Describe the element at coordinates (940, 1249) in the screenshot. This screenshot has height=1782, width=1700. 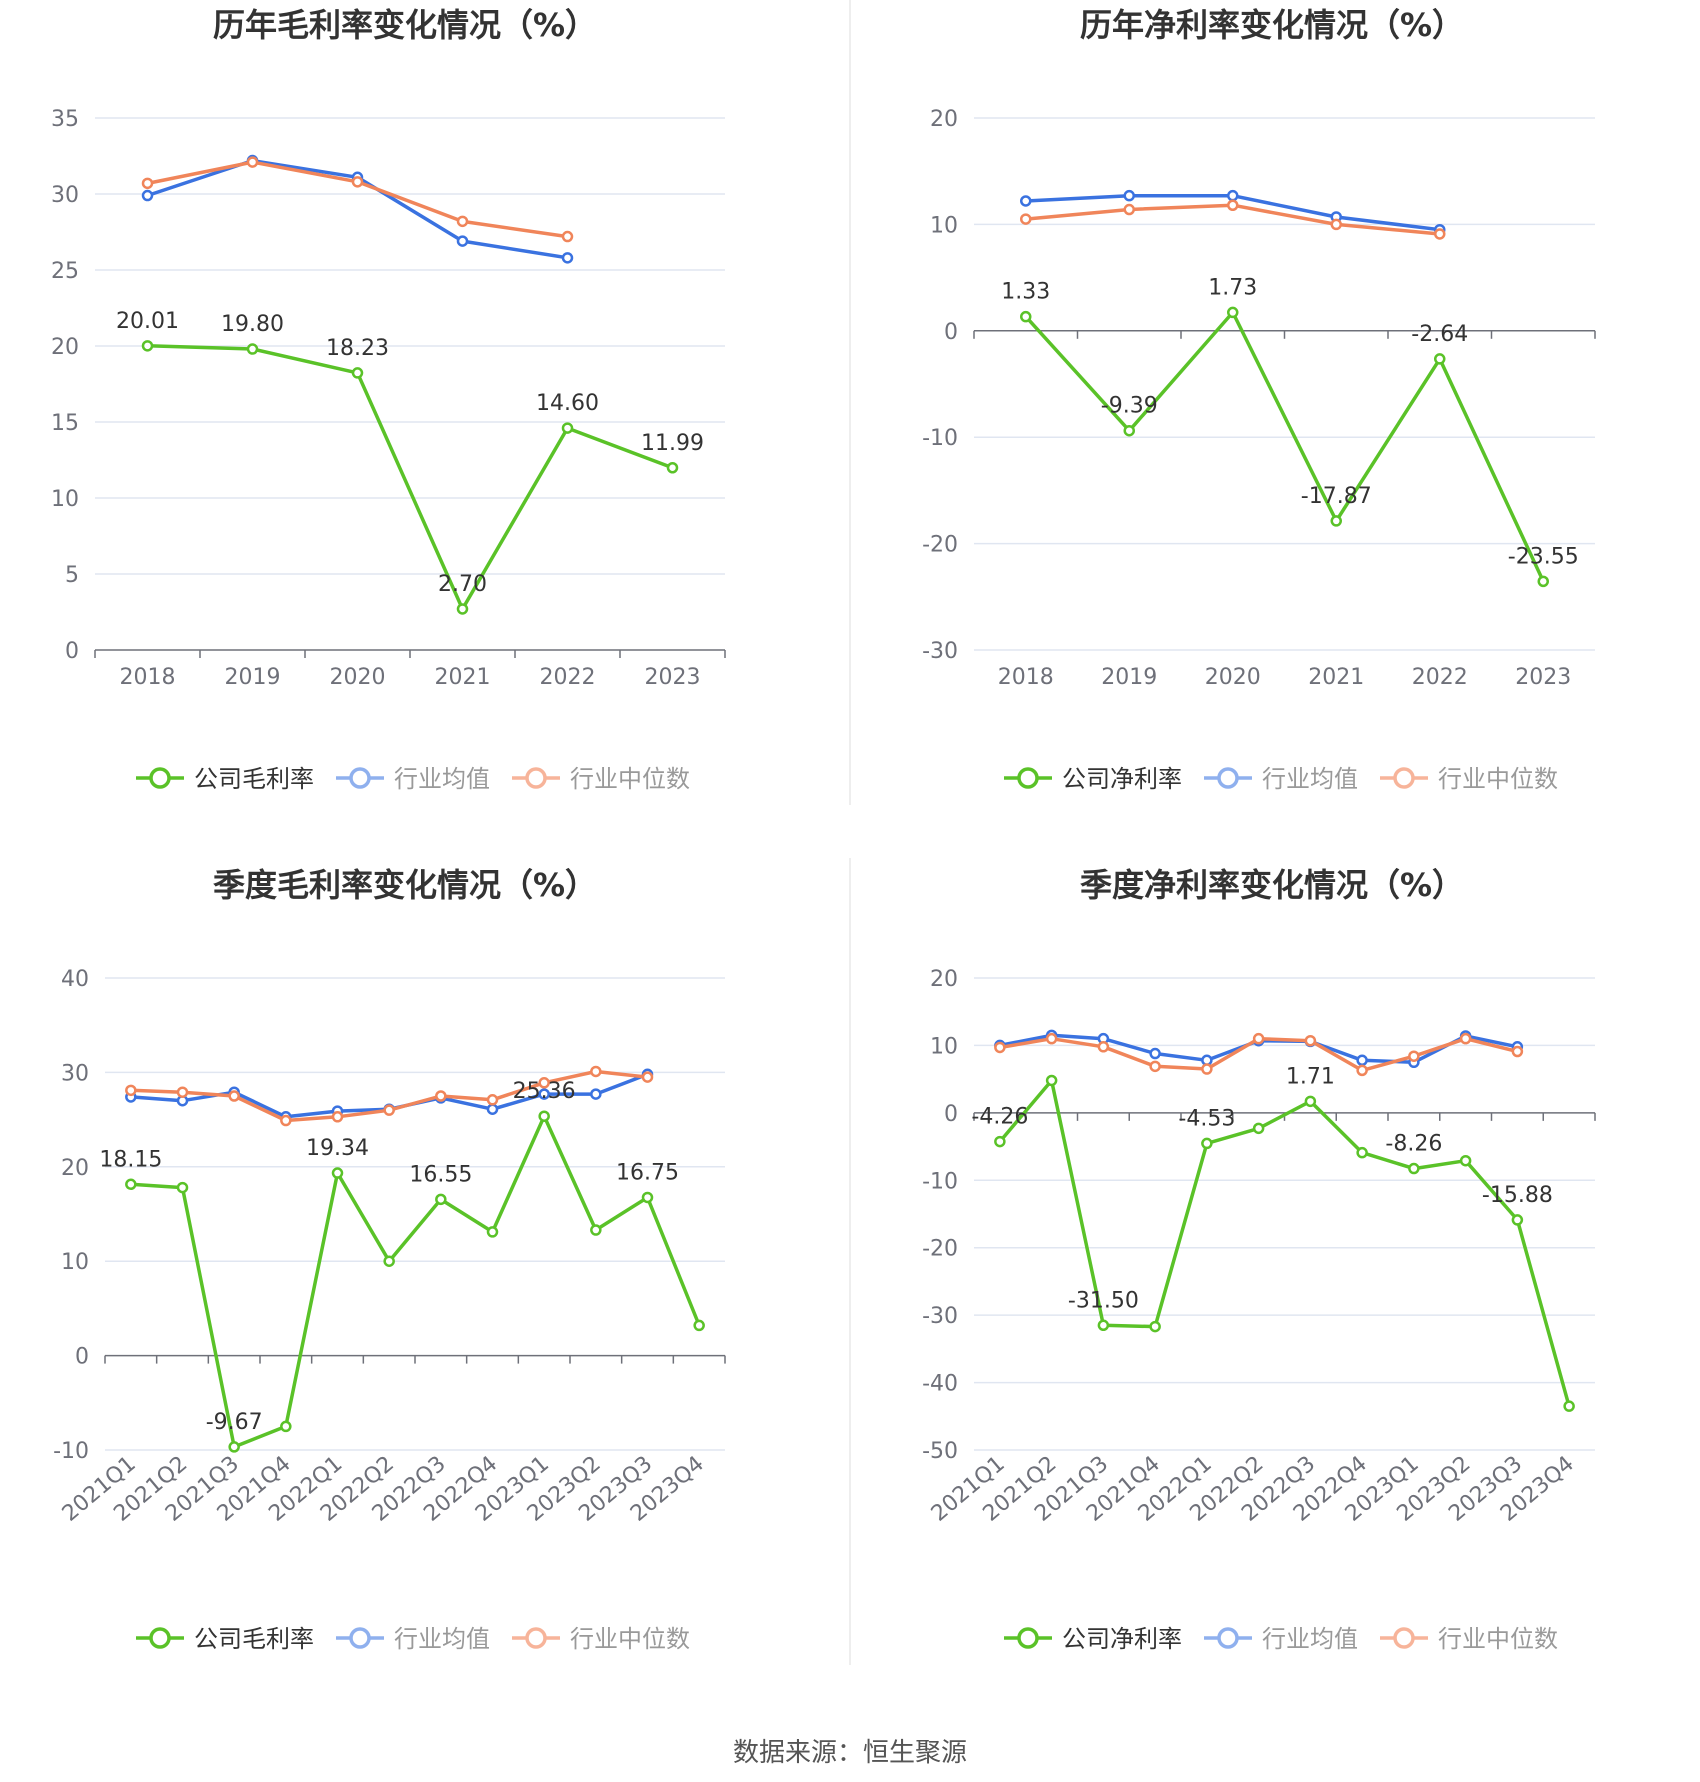
I see `y-tick-label: -20` at that location.